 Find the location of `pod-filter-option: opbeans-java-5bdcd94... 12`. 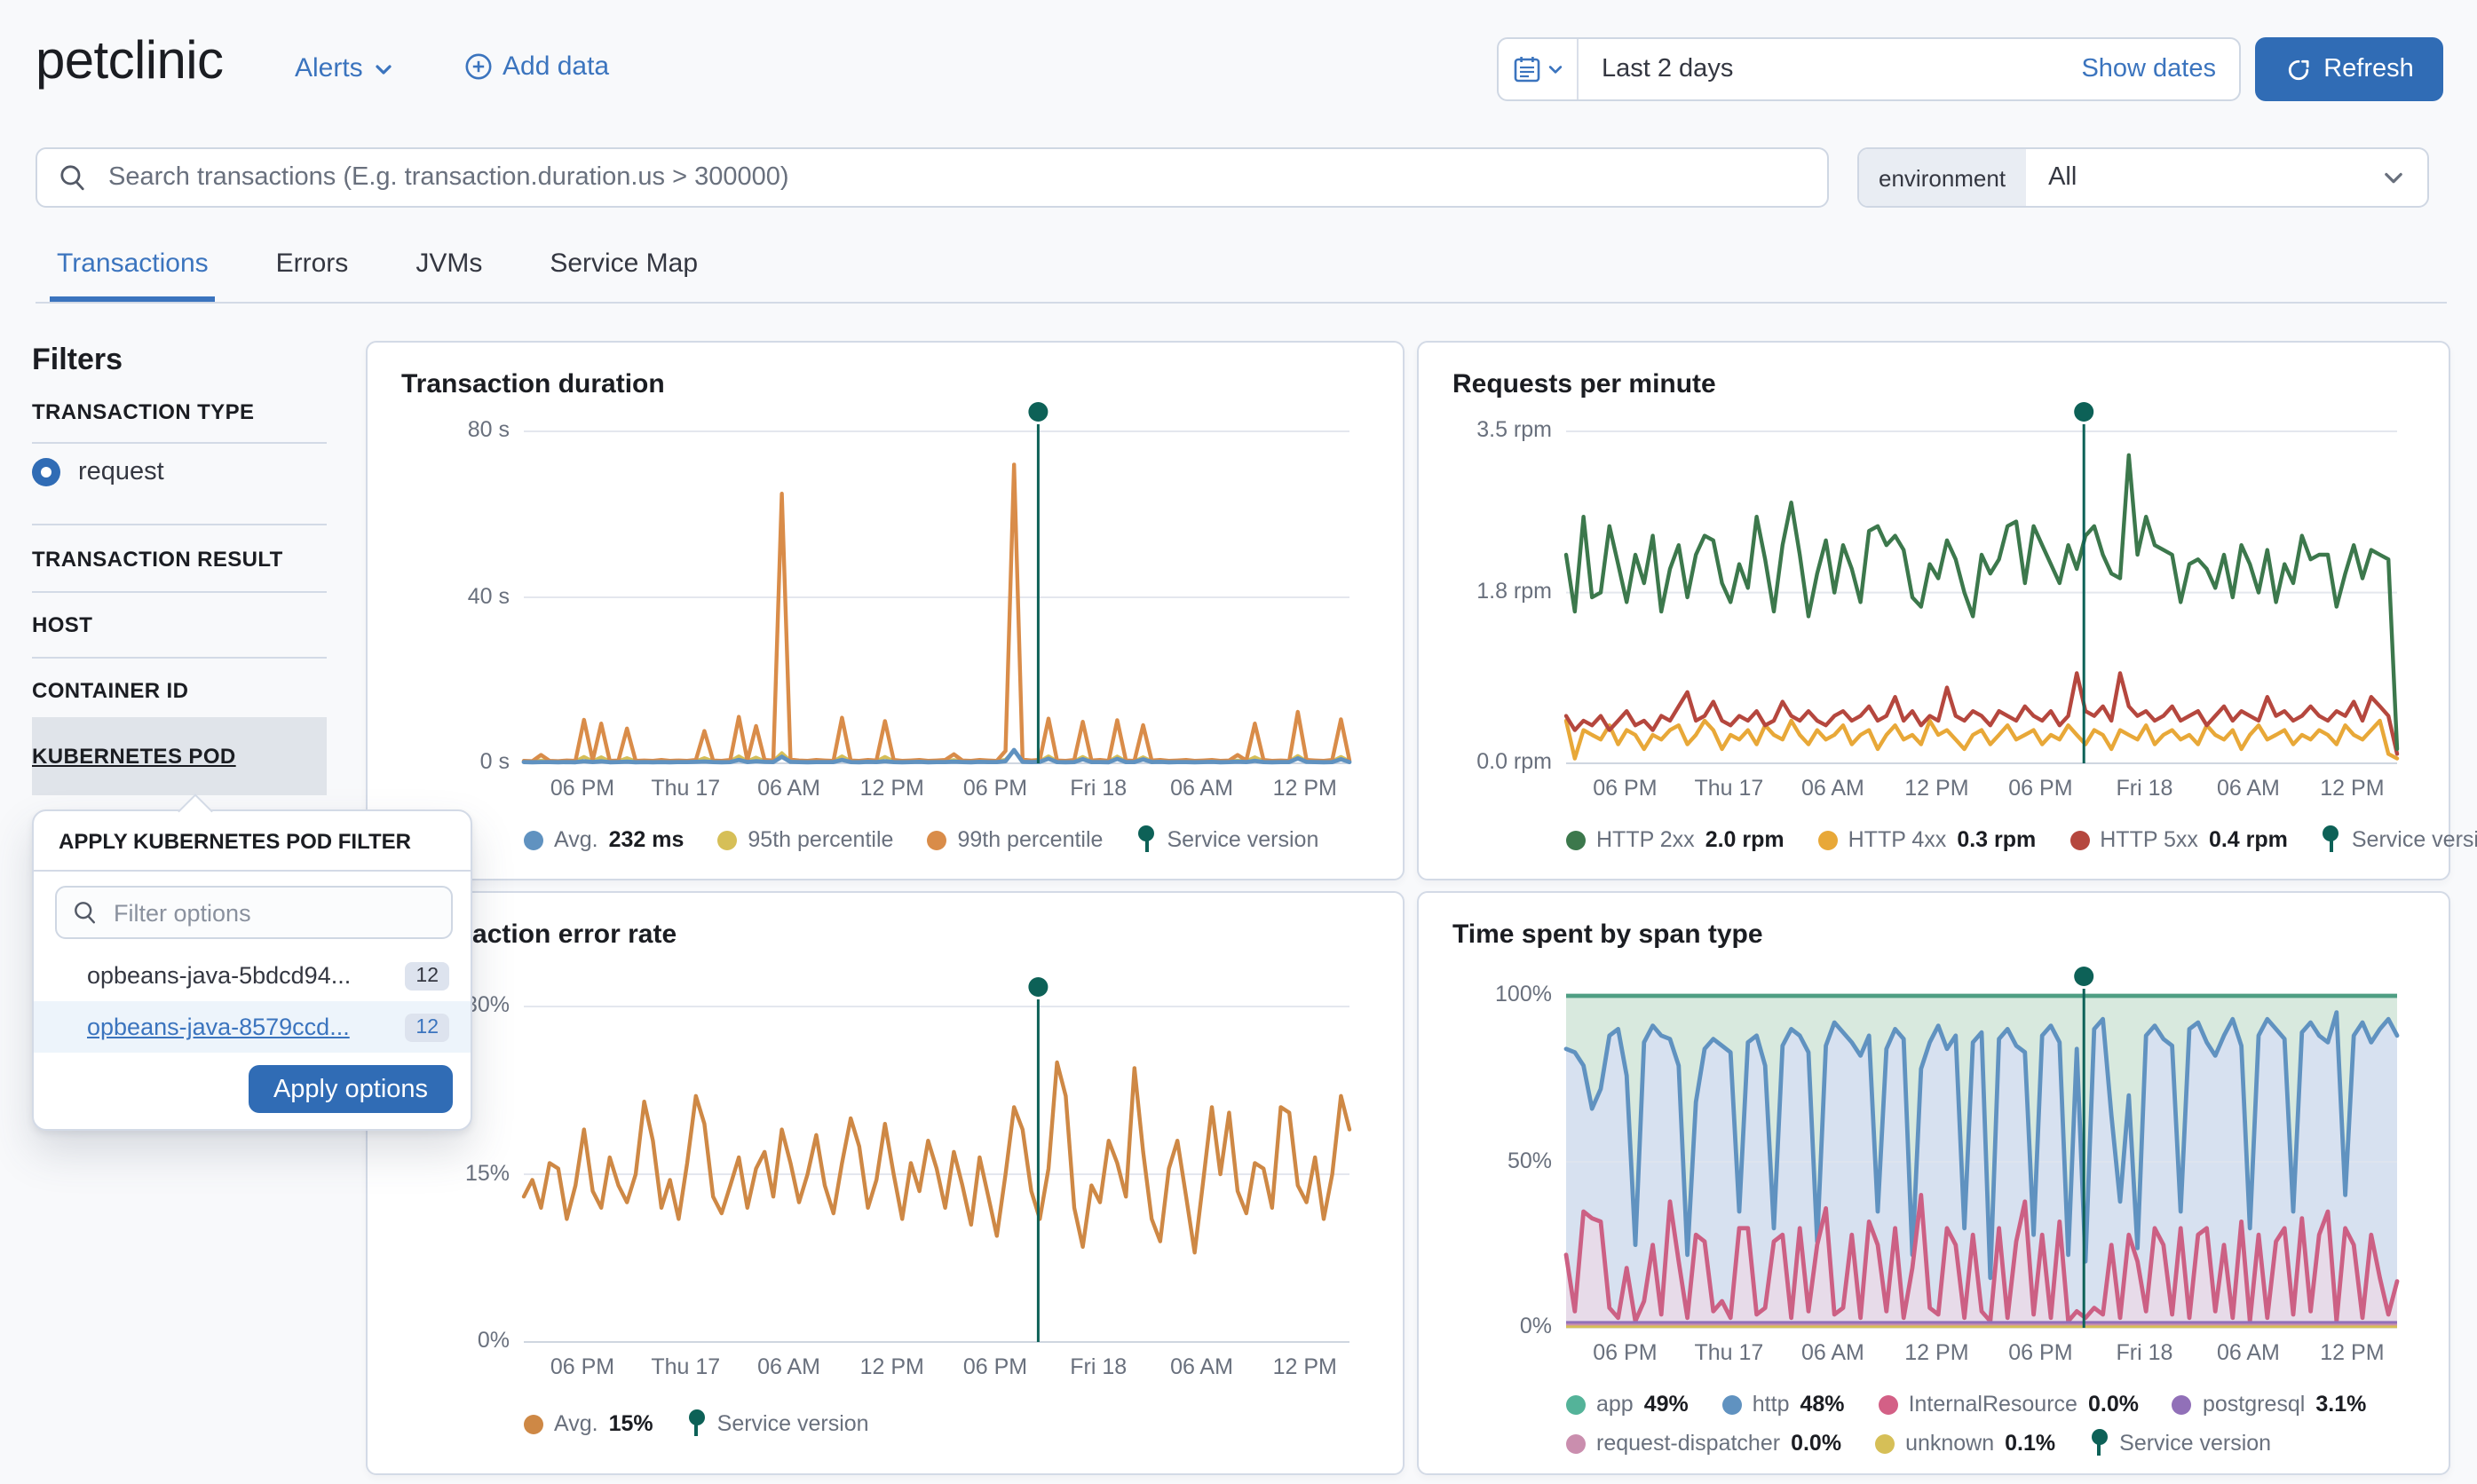

pod-filter-option: opbeans-java-5bdcd94... 12 is located at coordinates (252, 976).